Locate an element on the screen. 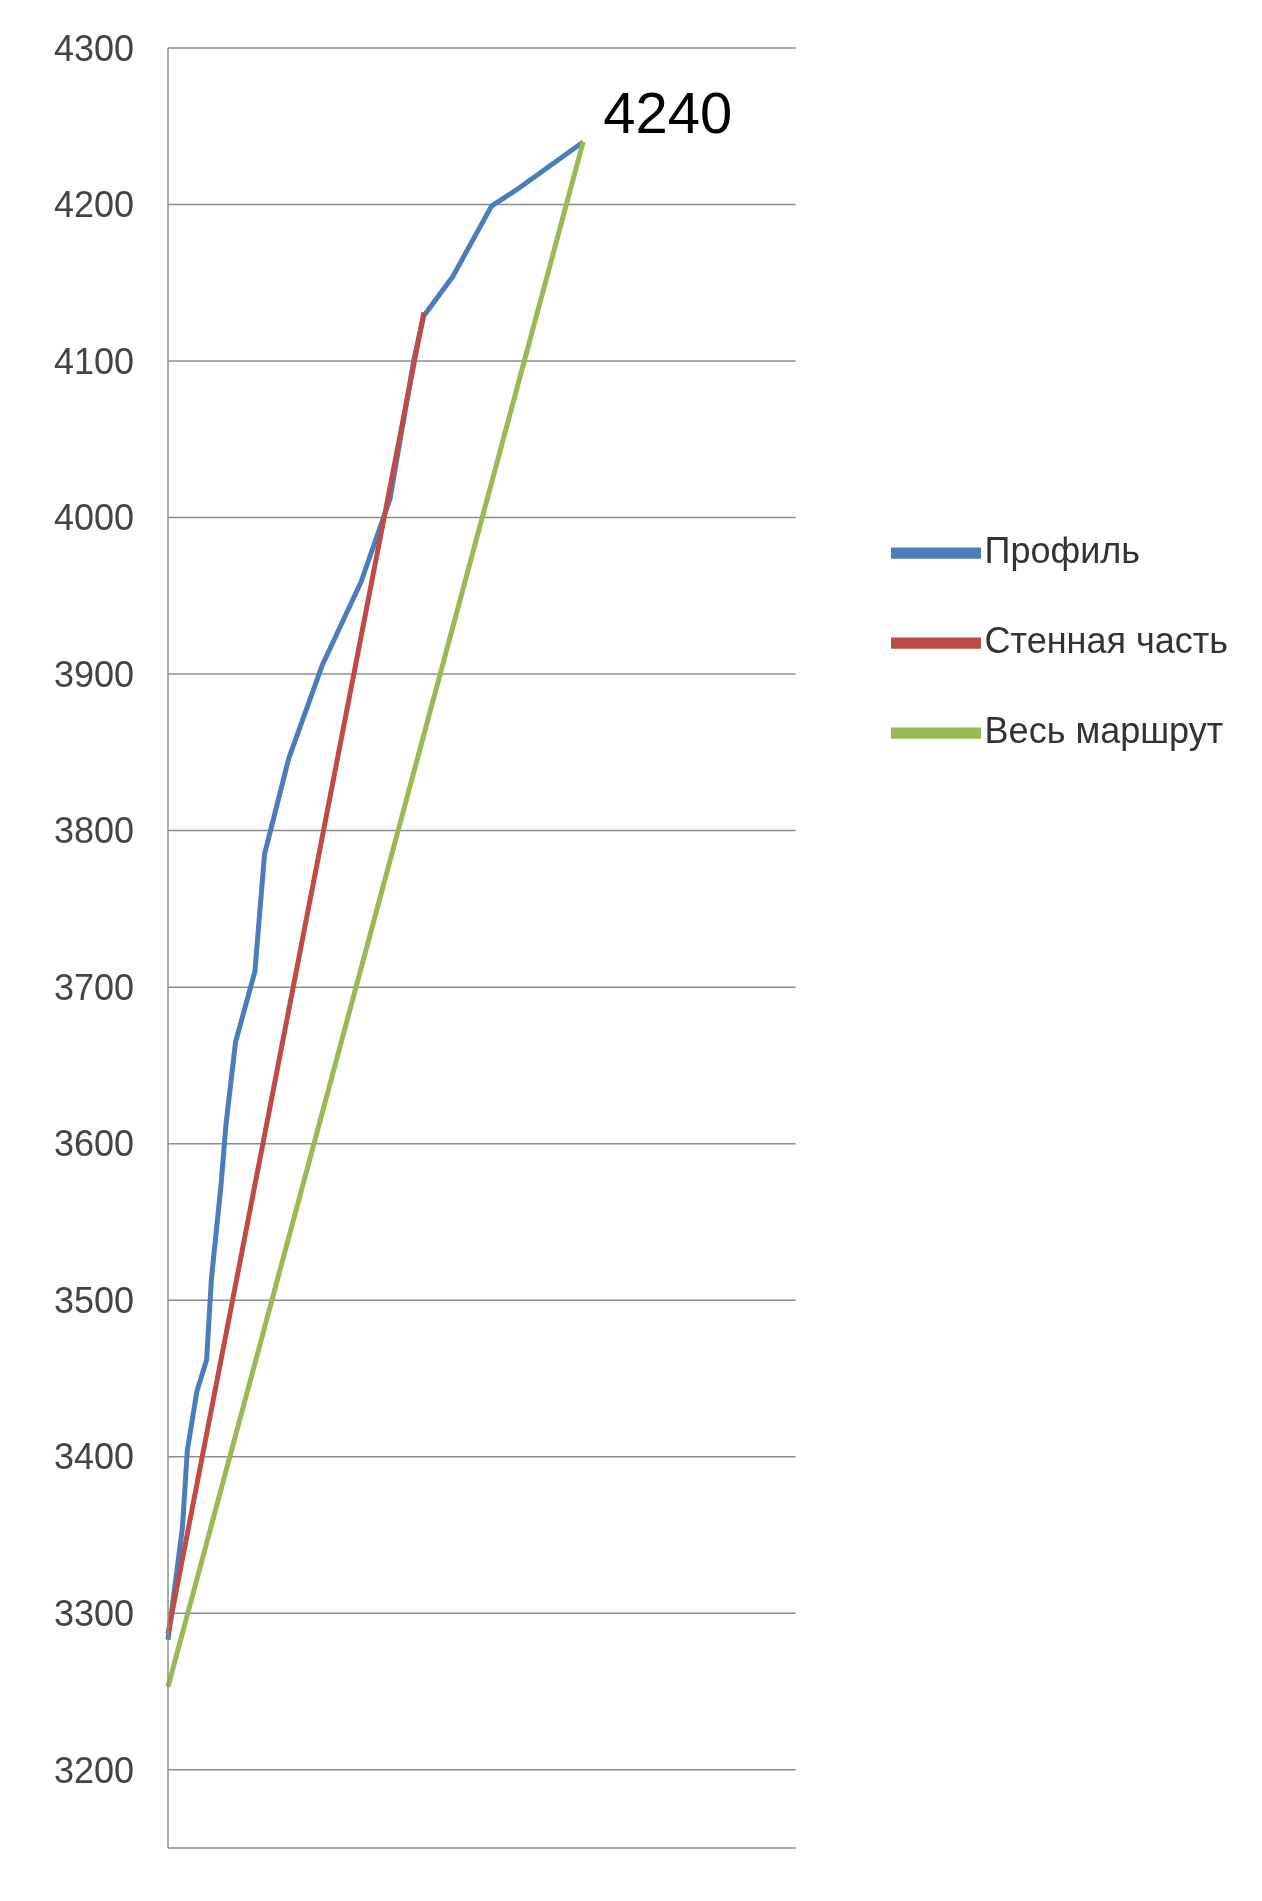 This screenshot has width=1262, height=1901. y-tick-label: 4200 is located at coordinates (93, 205).